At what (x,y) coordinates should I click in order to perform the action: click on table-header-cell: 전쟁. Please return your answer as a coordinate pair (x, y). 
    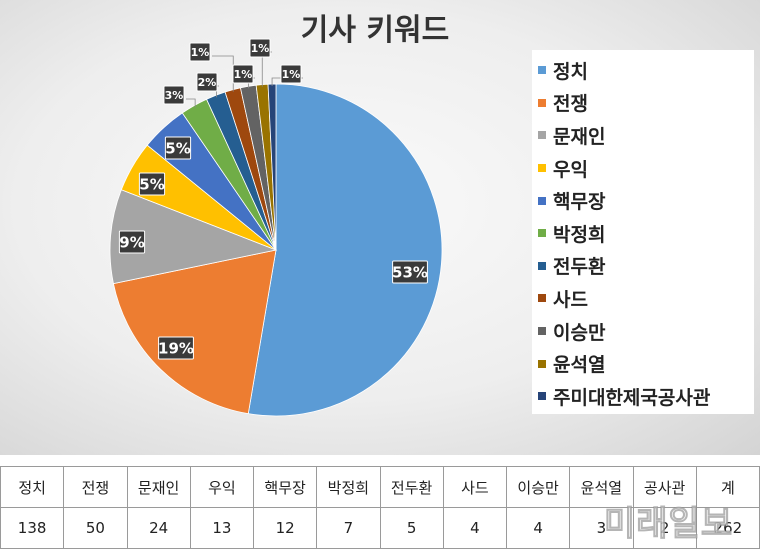
    Looking at the image, I should click on (95, 487).